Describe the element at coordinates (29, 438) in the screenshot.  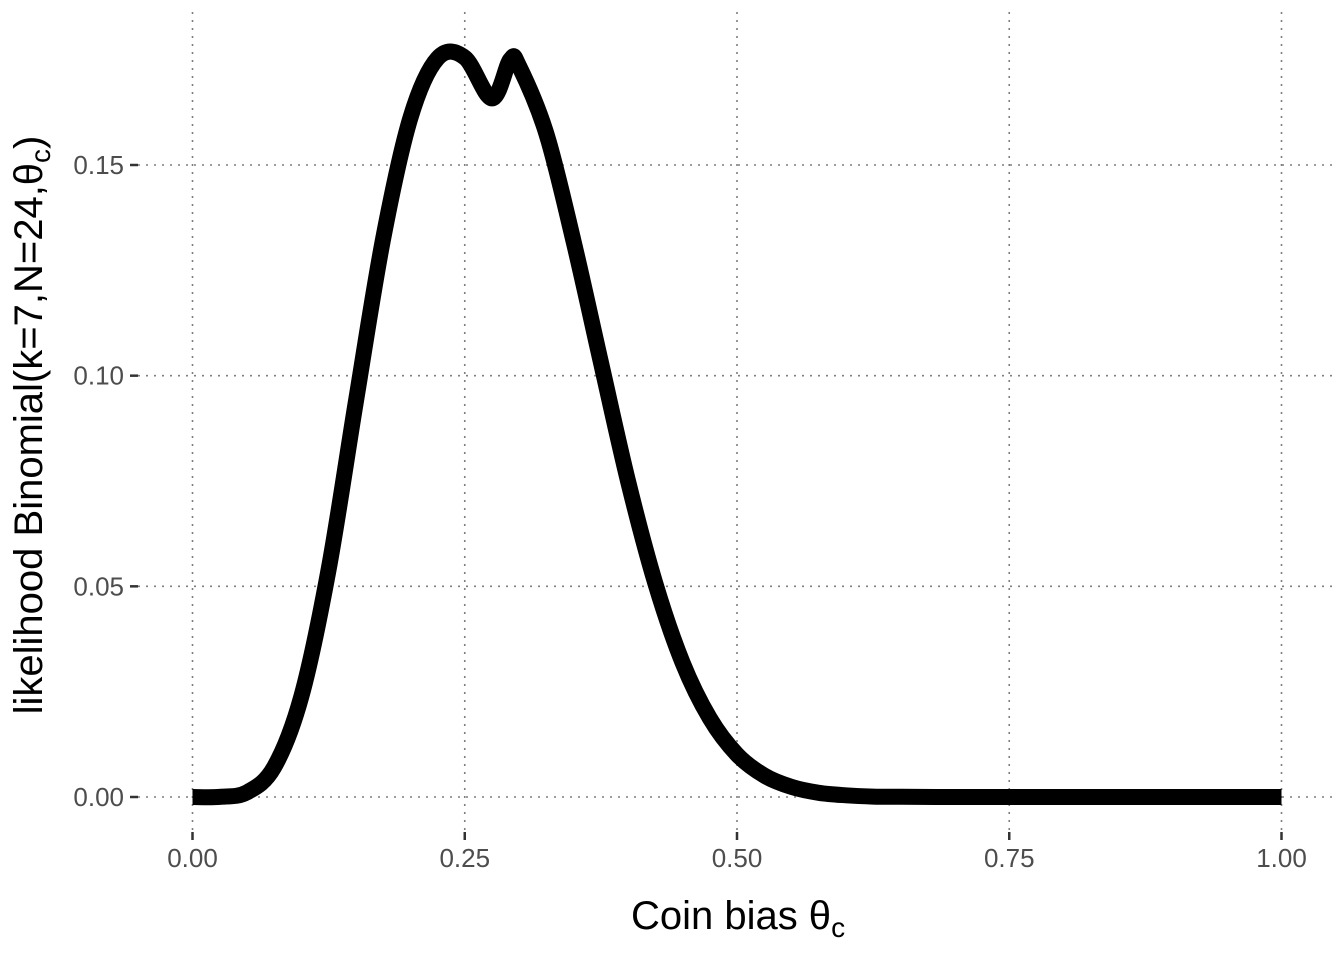
I see `y-axis-title-main: likelihood Binomial(k=7,N=24,θ` at that location.